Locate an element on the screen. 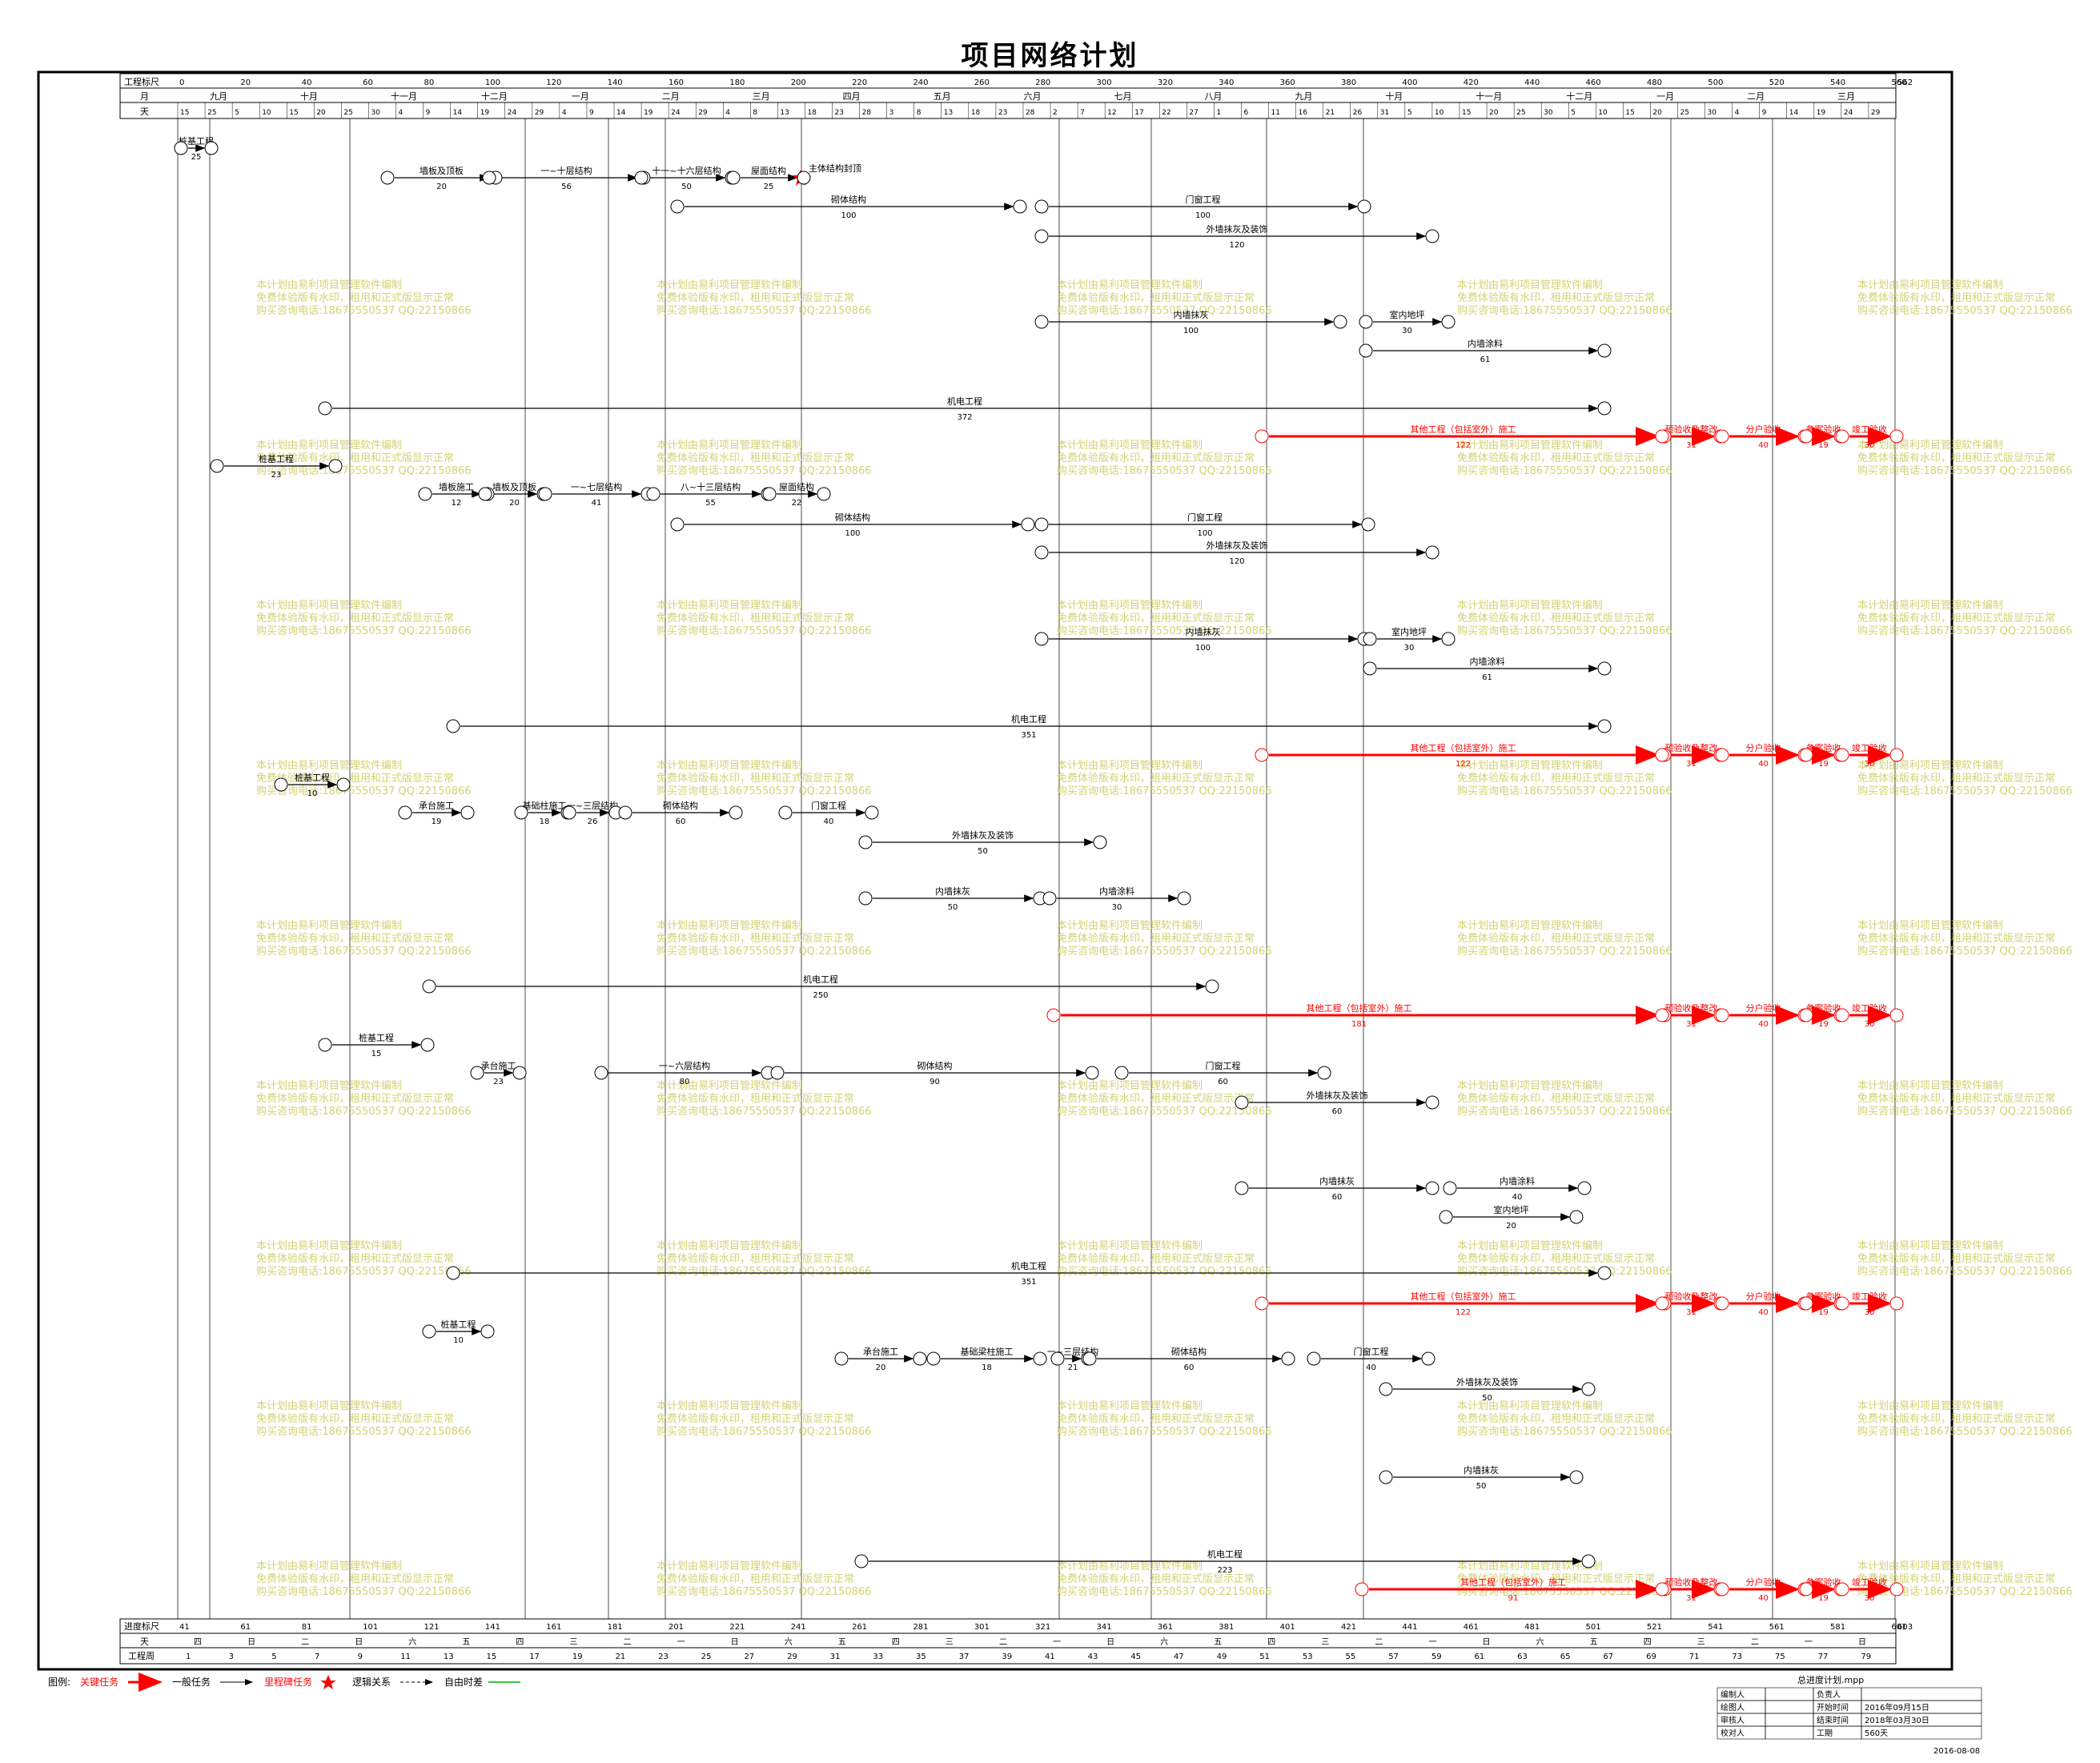 The height and width of the screenshot is (1763, 2100). task-label: 八~十三层结构 is located at coordinates (711, 486).